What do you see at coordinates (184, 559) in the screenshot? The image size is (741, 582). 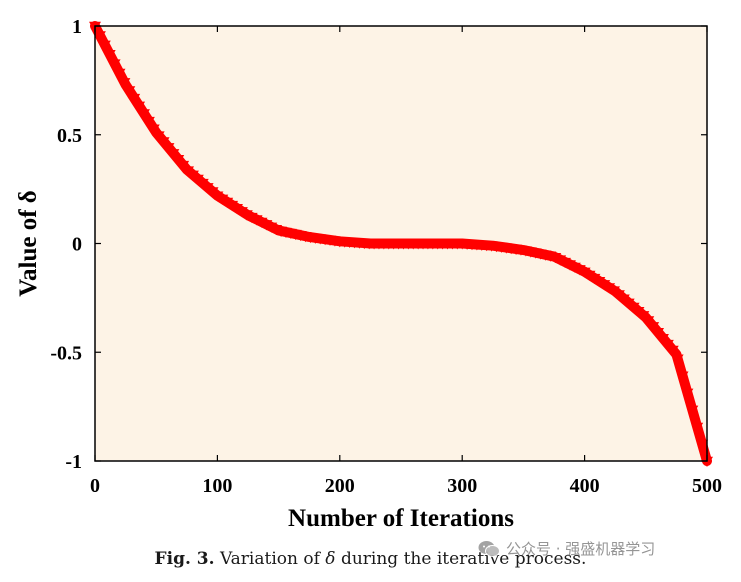 I see `caption-label: Fig. 3.` at bounding box center [184, 559].